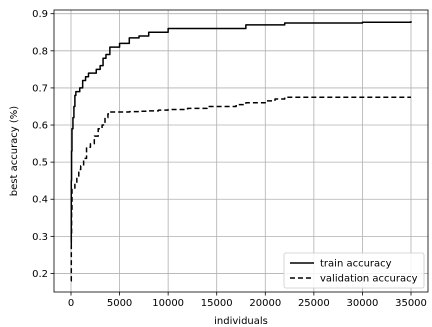  What do you see at coordinates (71, 303) in the screenshot?
I see `x-tick-label: 0` at bounding box center [71, 303].